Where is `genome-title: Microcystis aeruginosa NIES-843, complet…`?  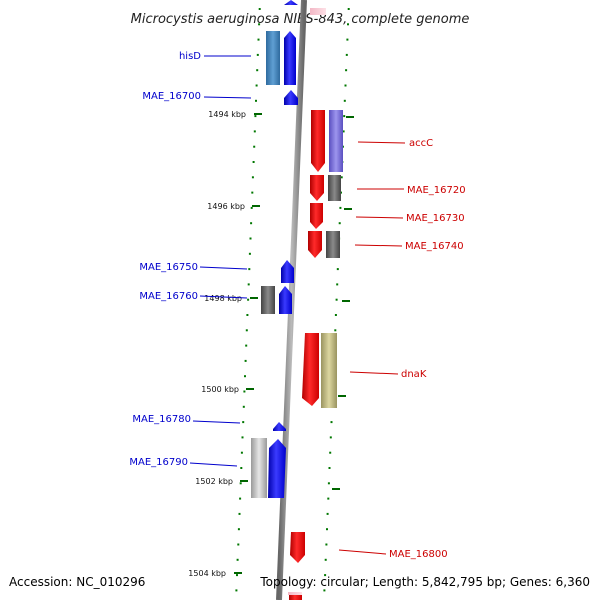 genome-title: Microcystis aeruginosa NIES-843, complet… is located at coordinates (300, 19).